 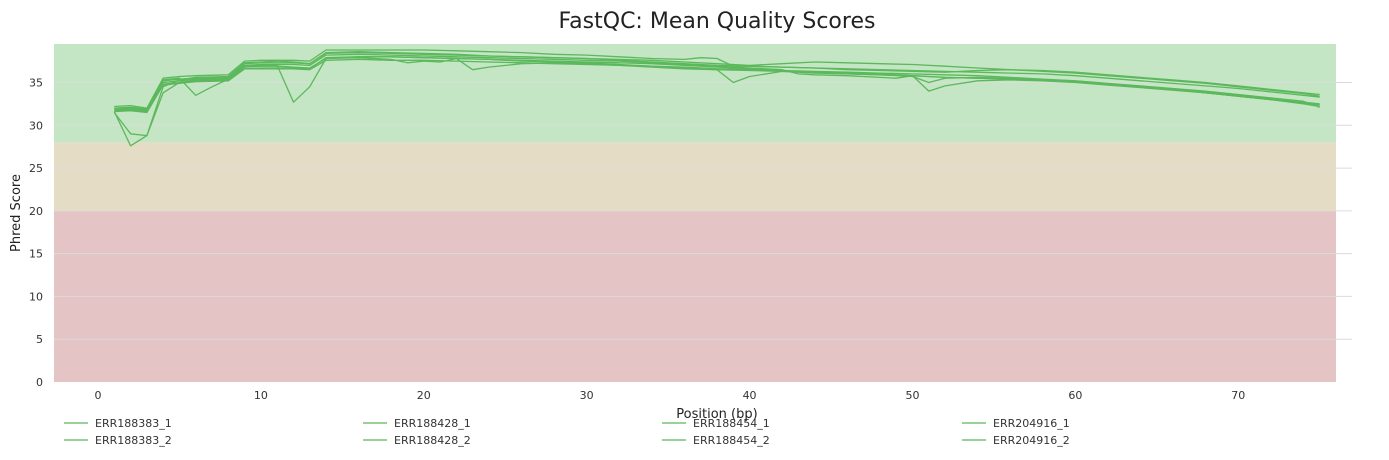 I want to click on y-tick-35: 35, so click(x=36, y=83).